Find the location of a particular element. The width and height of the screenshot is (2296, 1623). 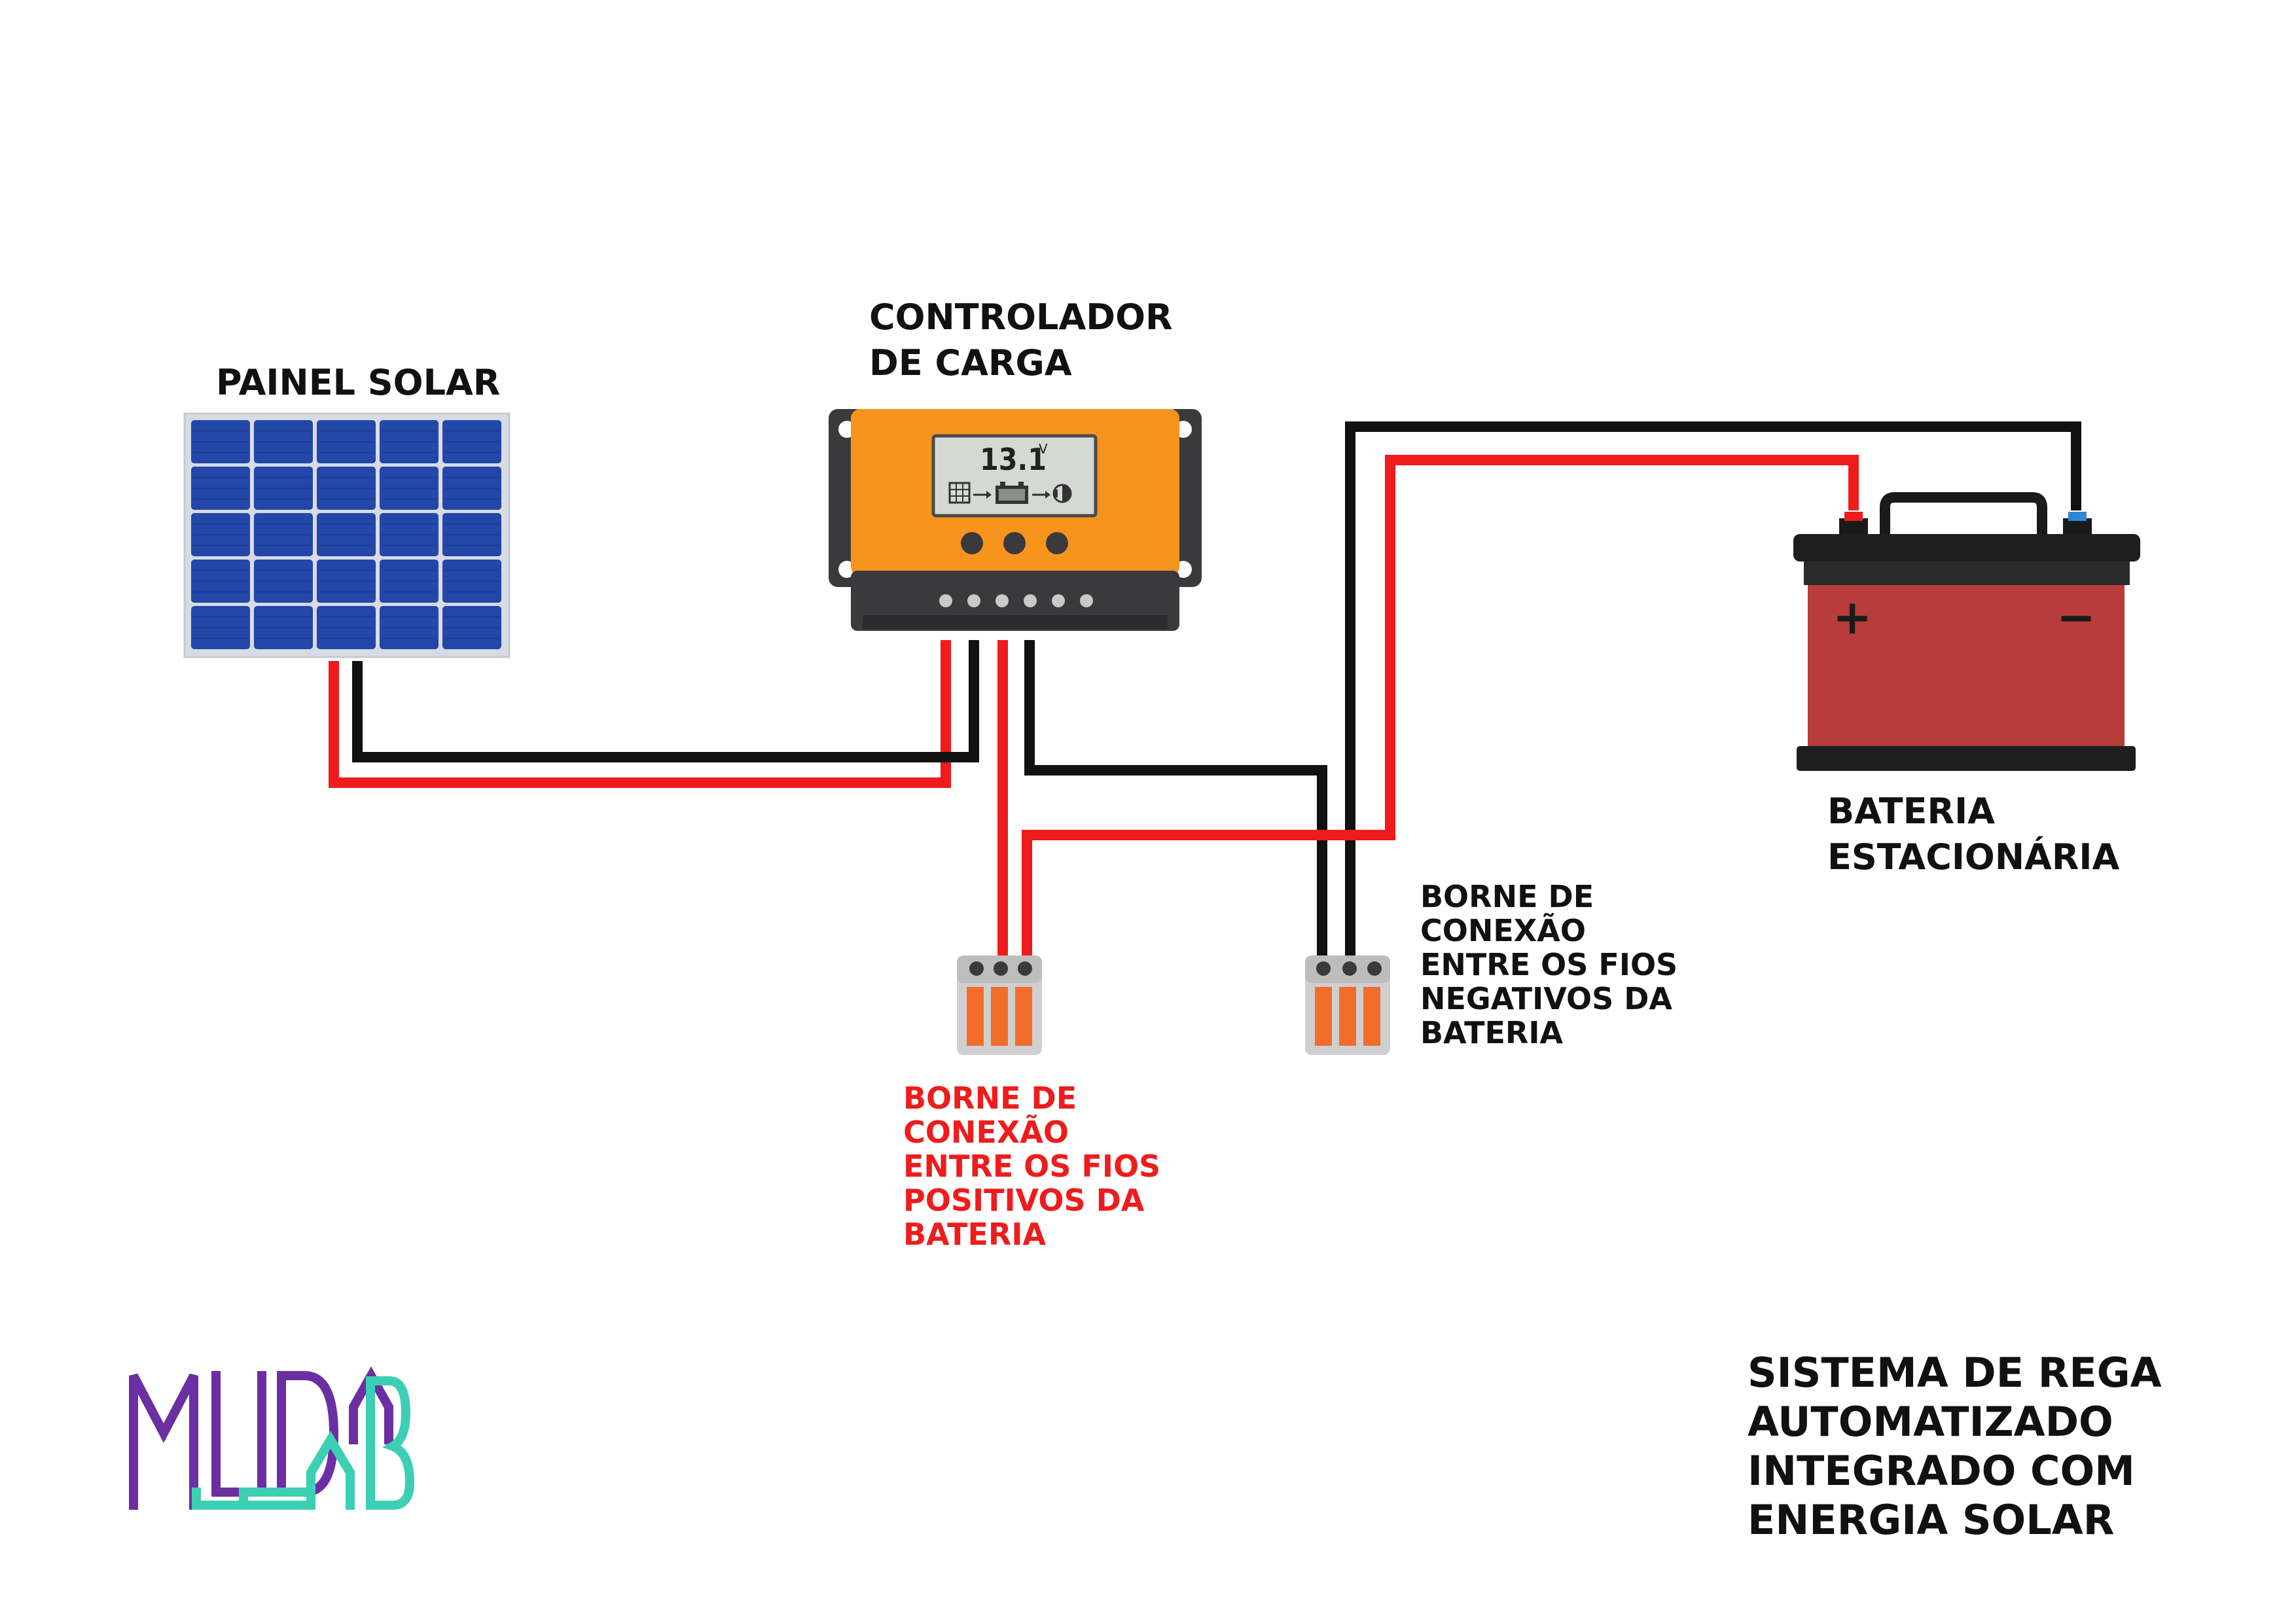

voltage-unit: V is located at coordinates (1043, 449).